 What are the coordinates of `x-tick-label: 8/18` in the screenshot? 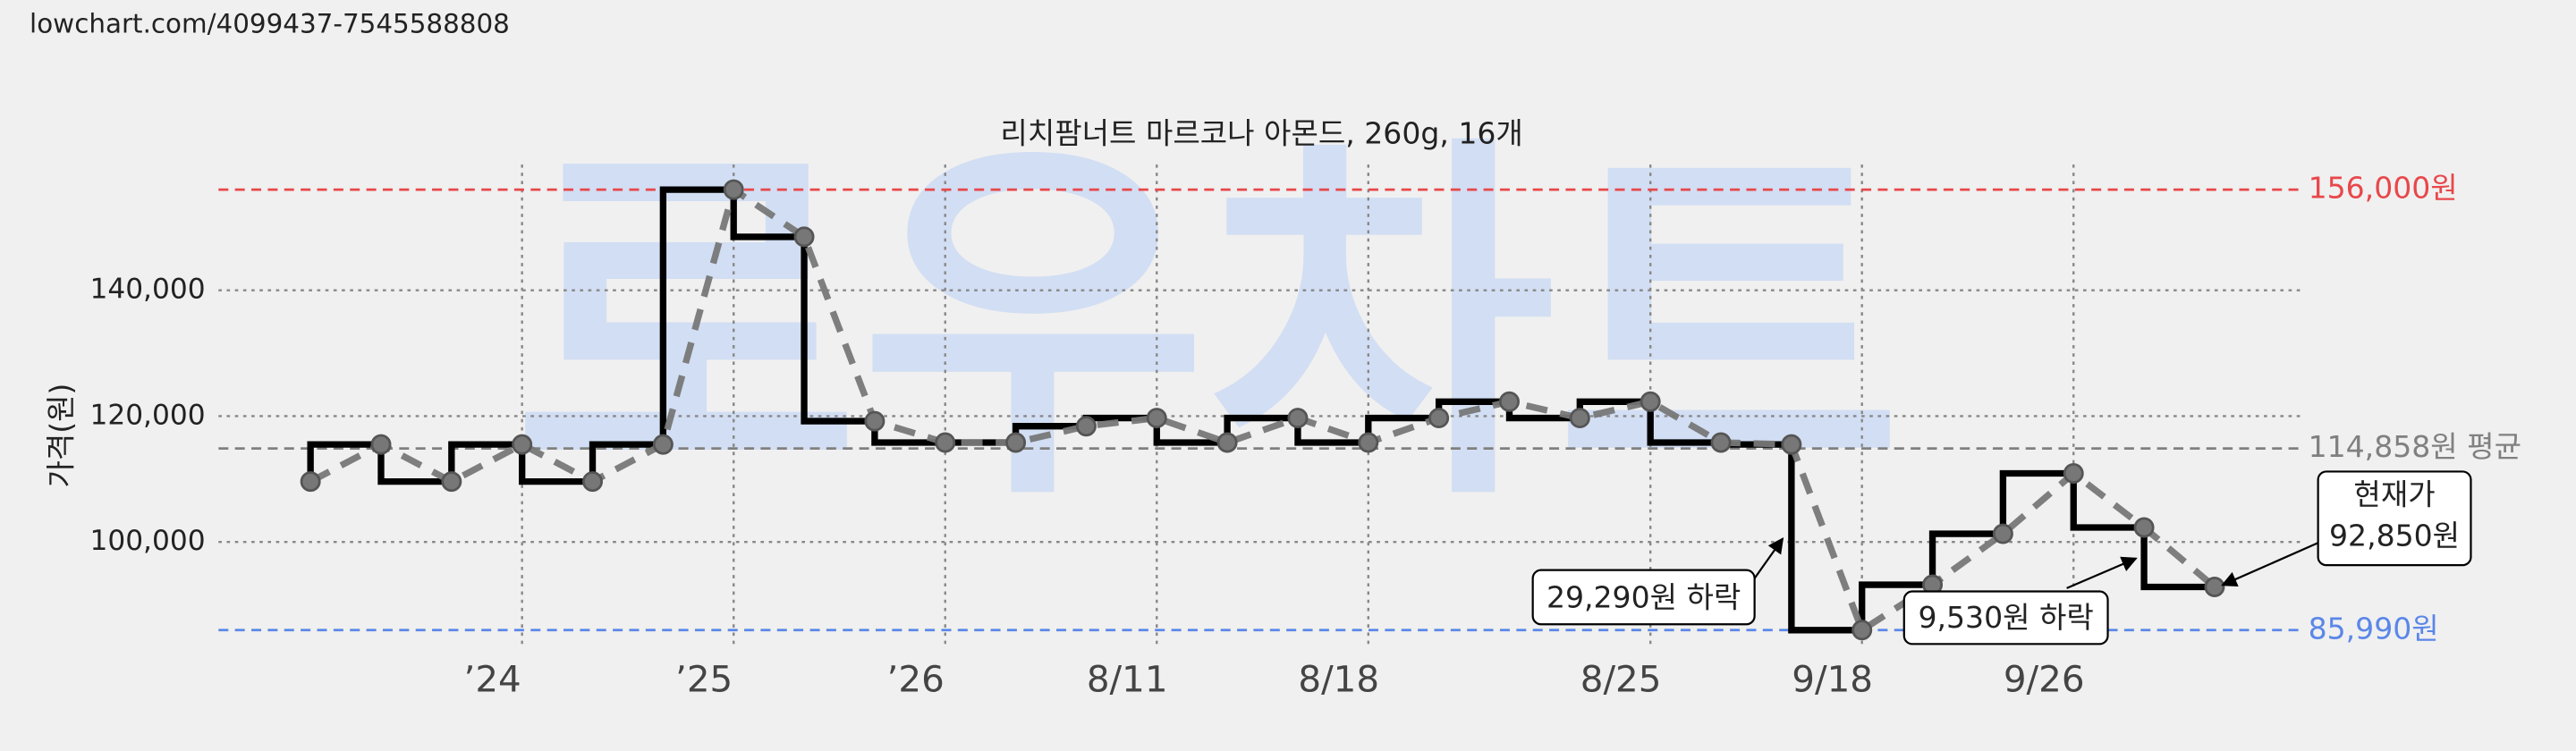 It's located at (1338, 679).